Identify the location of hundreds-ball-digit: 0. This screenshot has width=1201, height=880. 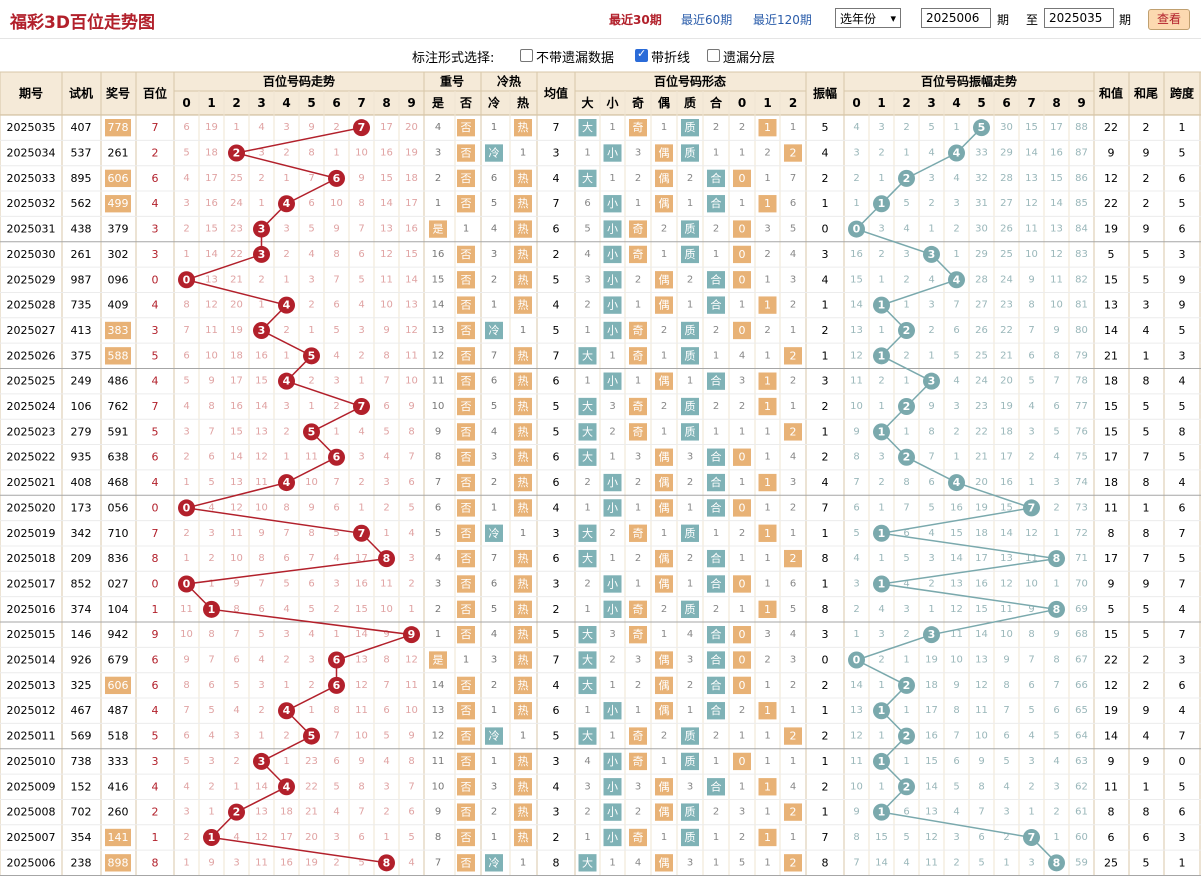
(187, 279).